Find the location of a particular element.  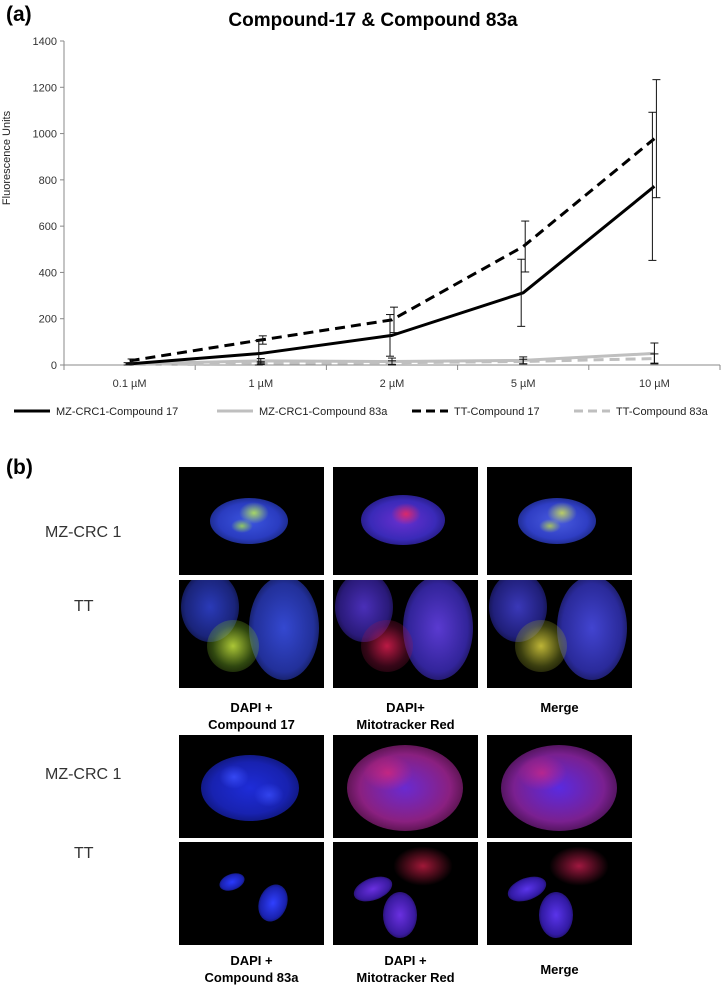

row-label-tt-bottom: TT is located at coordinates (84, 853).